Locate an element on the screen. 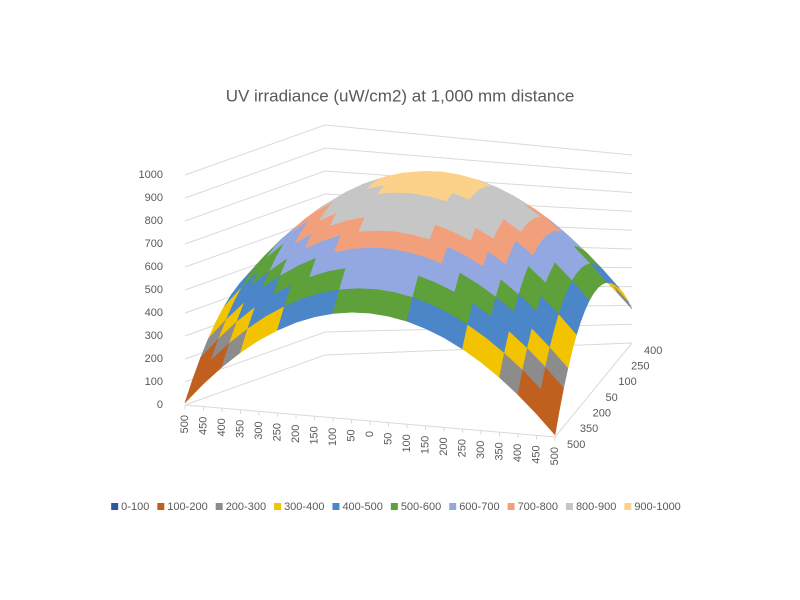 This screenshot has width=800, height=600. z-tick-label: 0 is located at coordinates (160, 405).